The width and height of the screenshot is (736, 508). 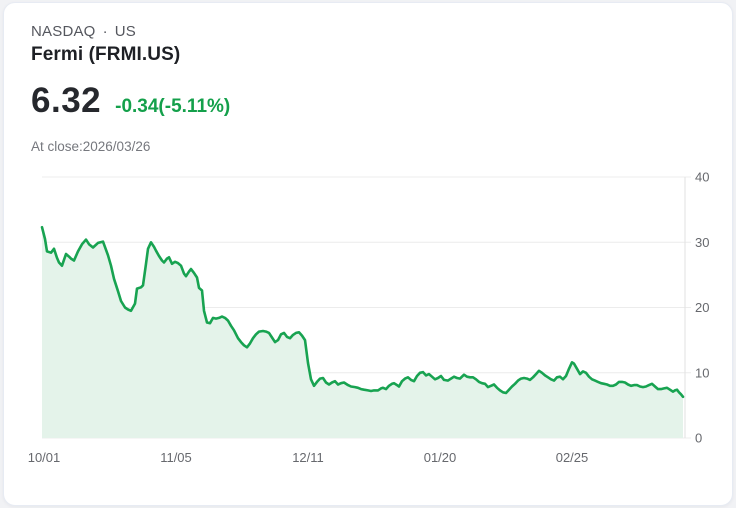 What do you see at coordinates (173, 106) in the screenshot?
I see `price-change: -0.34(-5.11%)` at bounding box center [173, 106].